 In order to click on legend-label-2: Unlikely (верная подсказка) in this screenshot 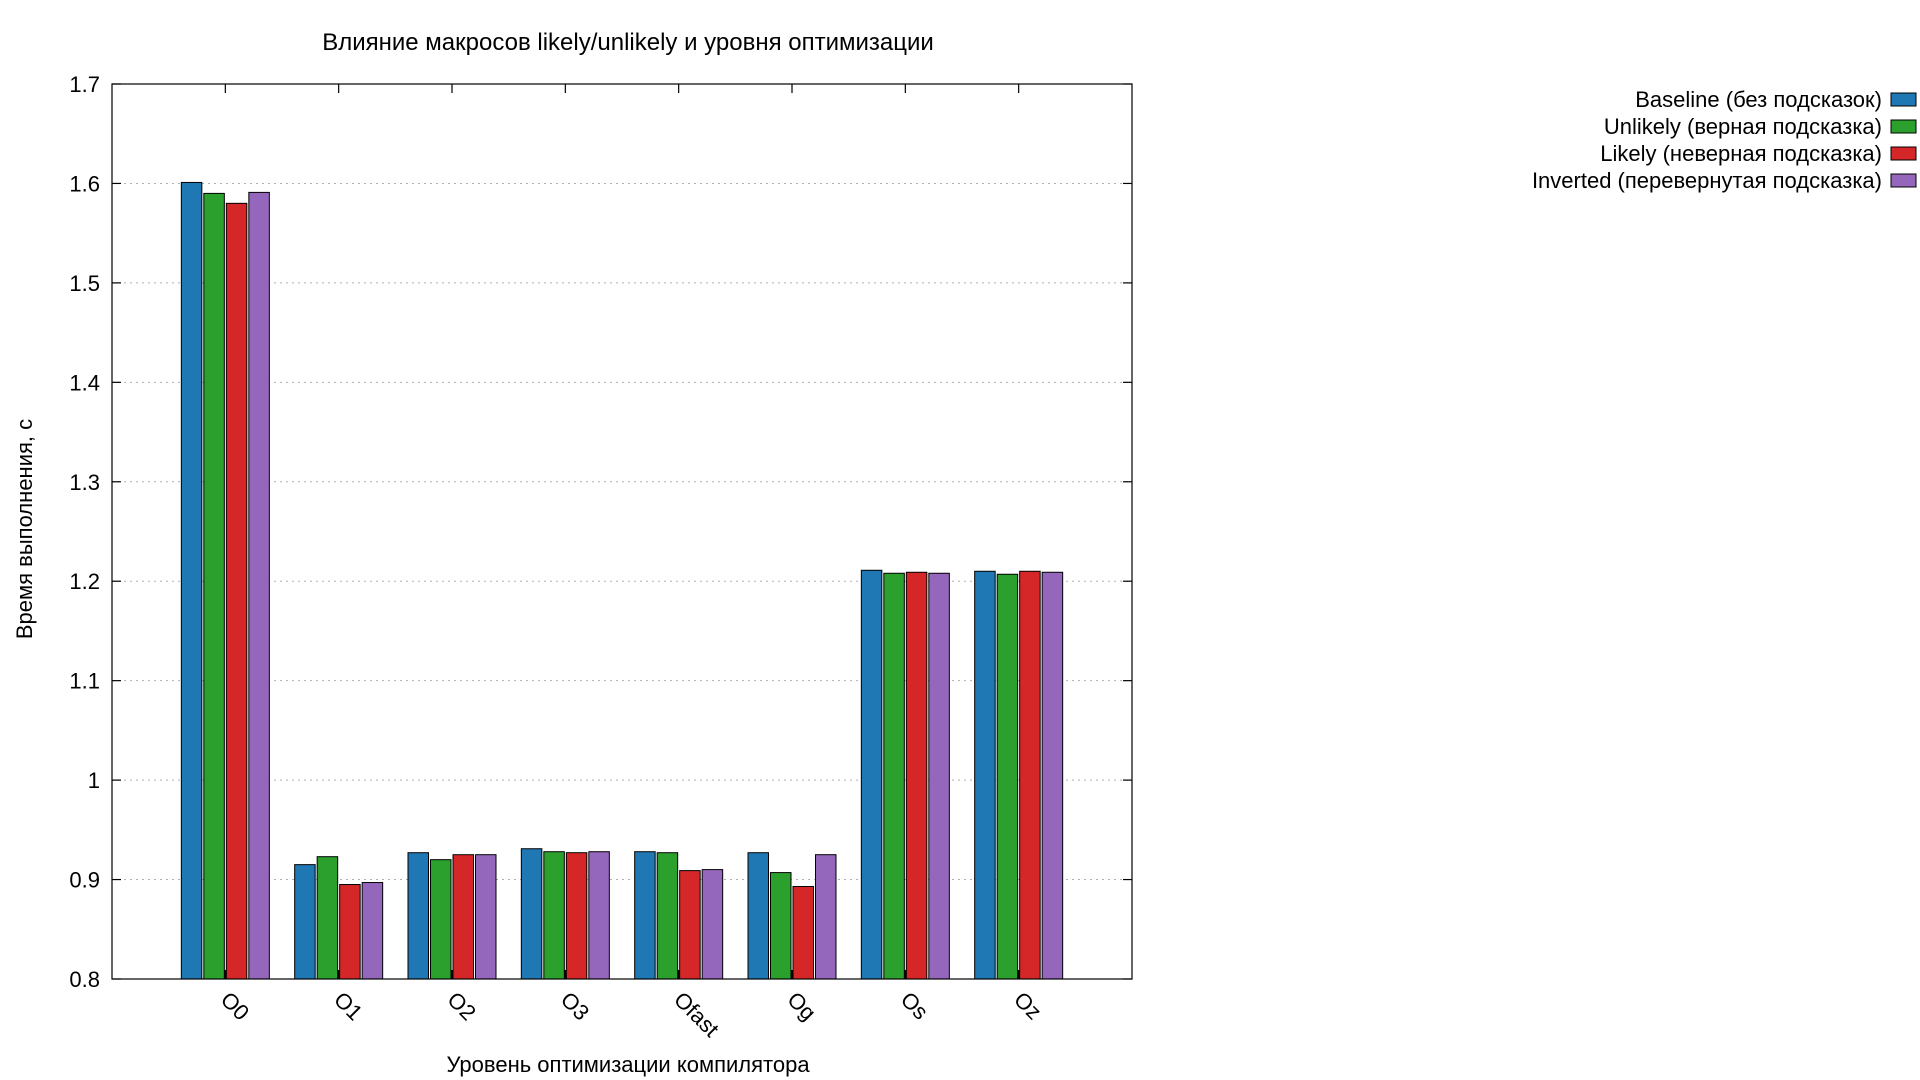, I will do `click(1743, 126)`.